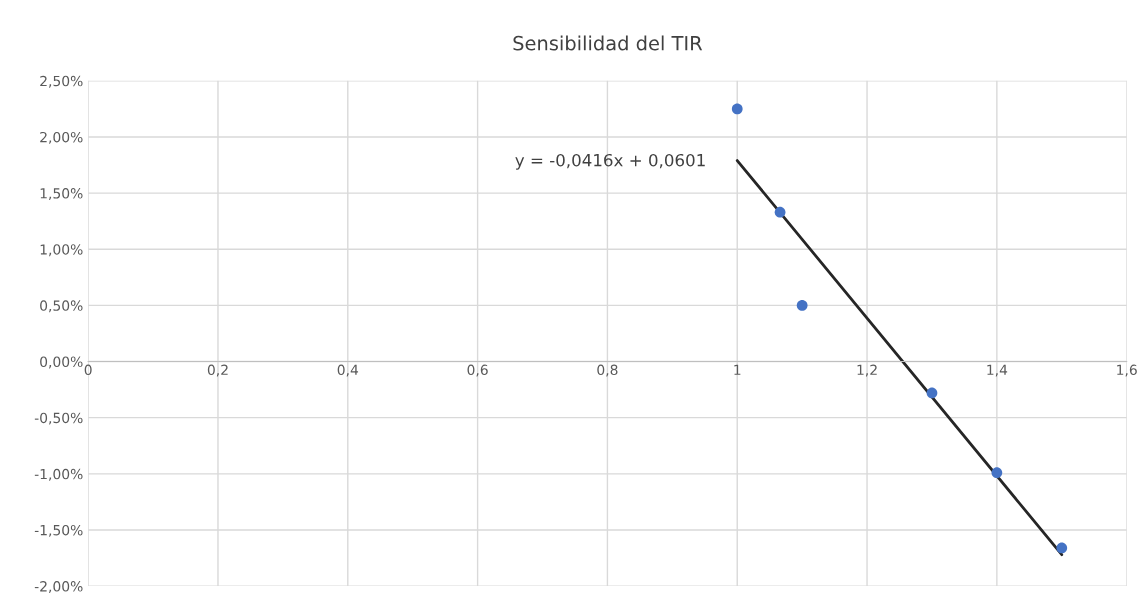  Describe the element at coordinates (477, 370) in the screenshot. I see `x-tick-label: 0,6` at that location.